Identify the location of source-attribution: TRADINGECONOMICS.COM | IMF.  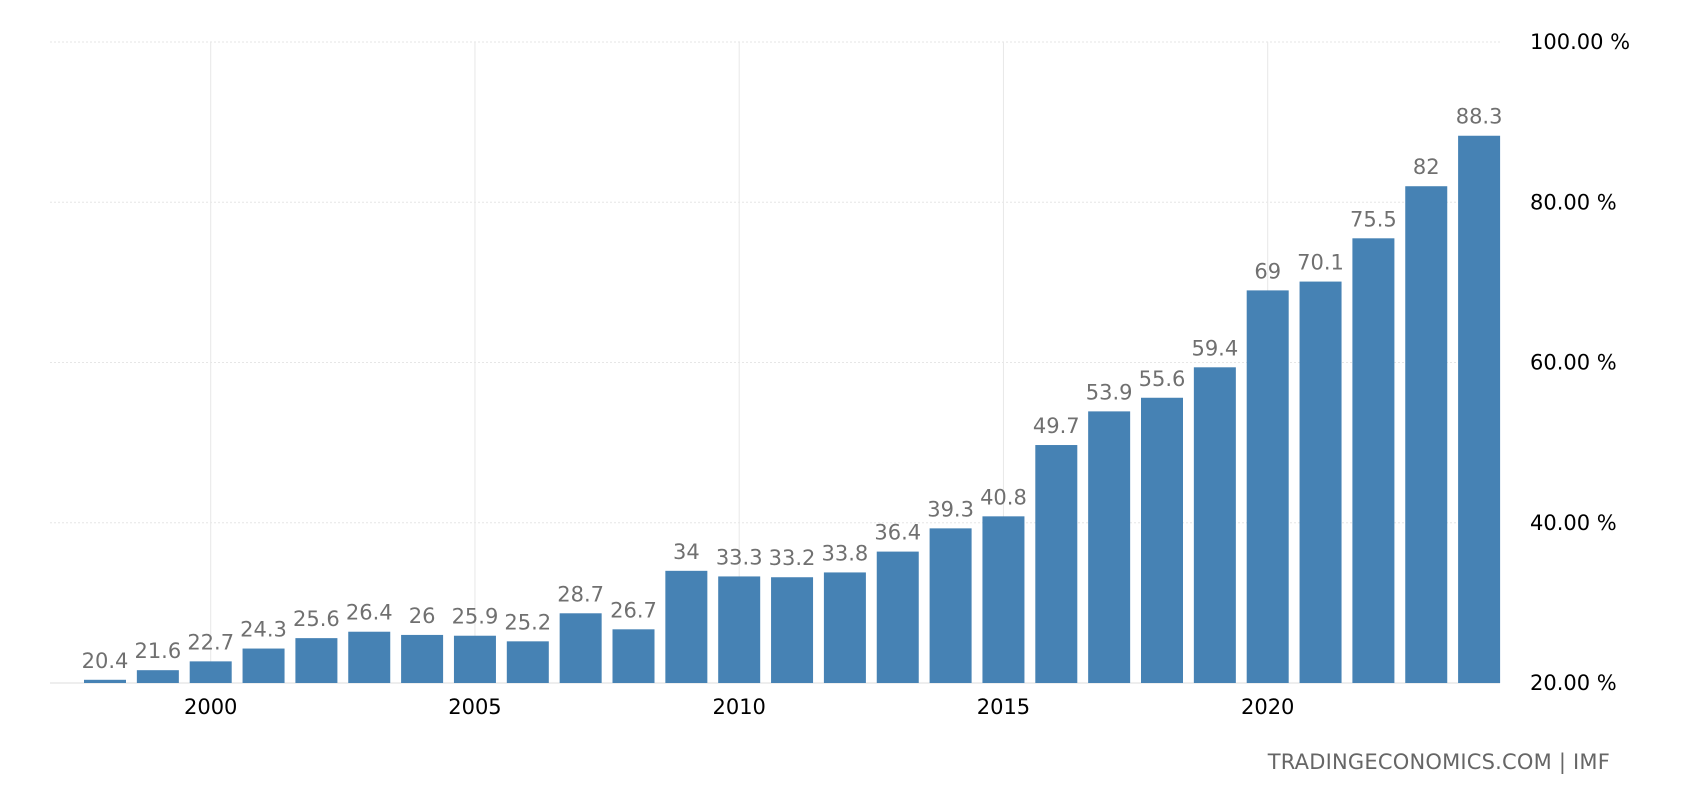
(1438, 762).